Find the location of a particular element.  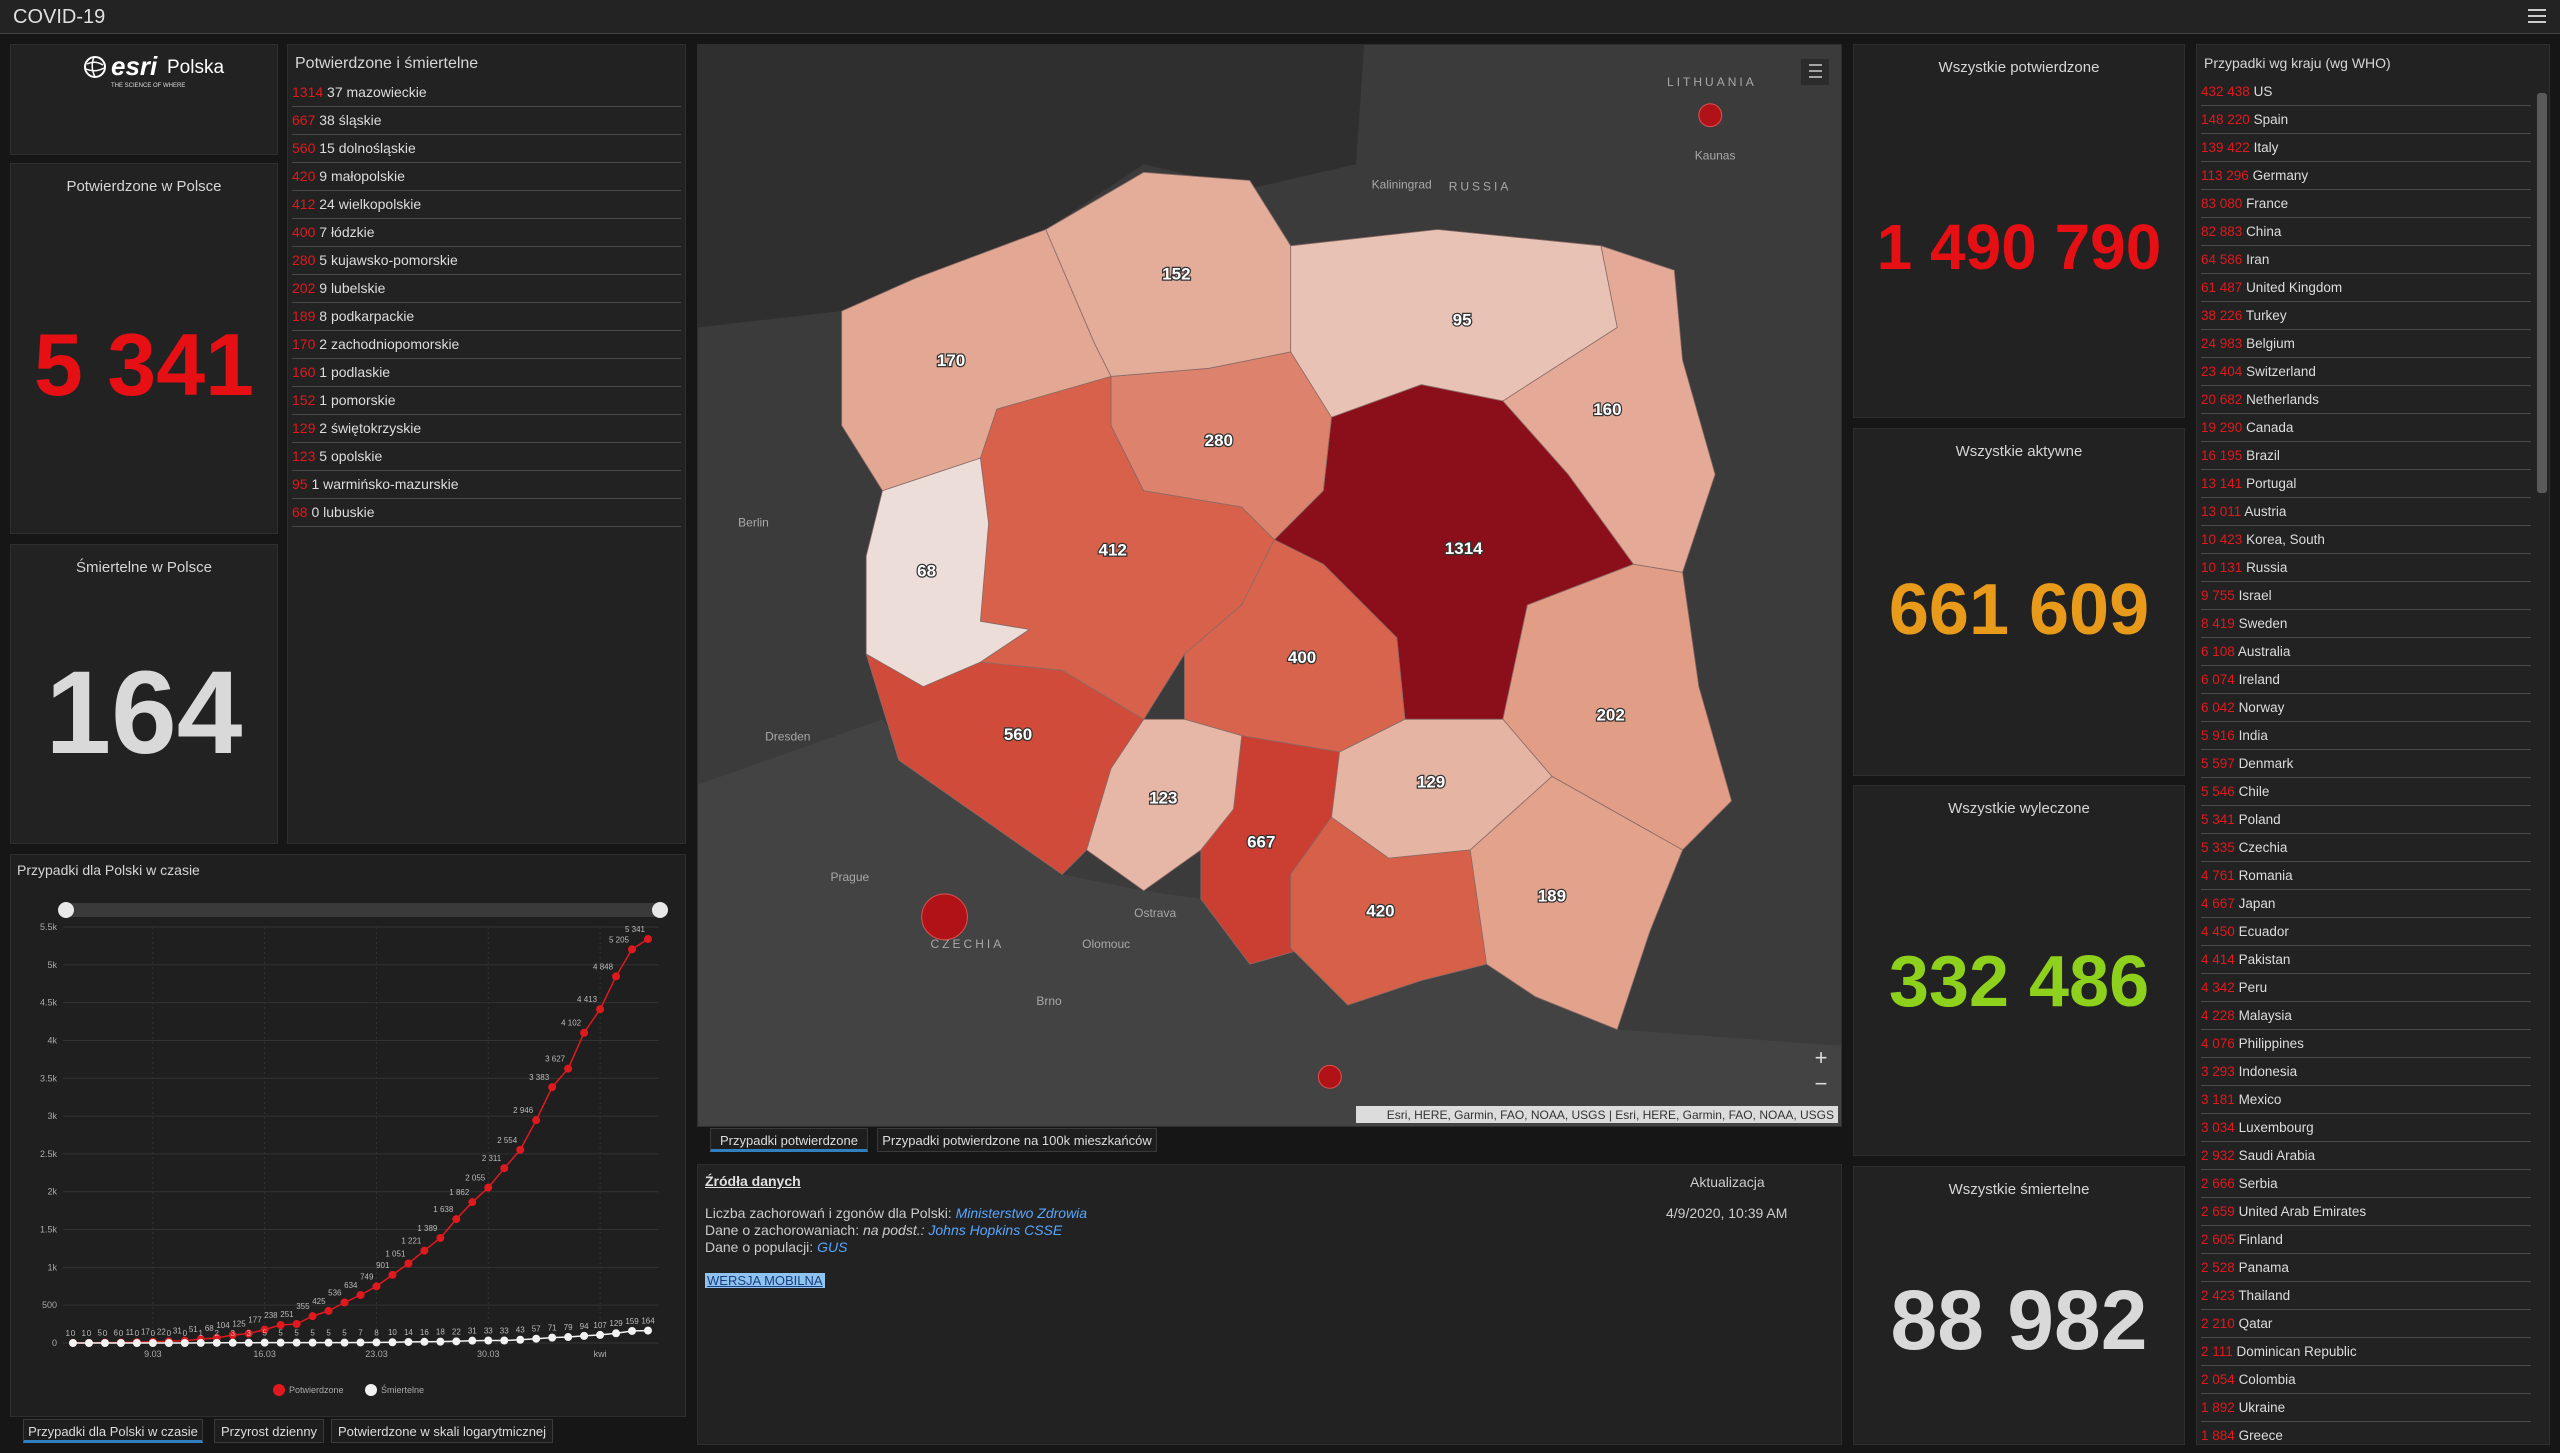

list-row: 95 1 warmińsko-mazurskie is located at coordinates (486, 485).